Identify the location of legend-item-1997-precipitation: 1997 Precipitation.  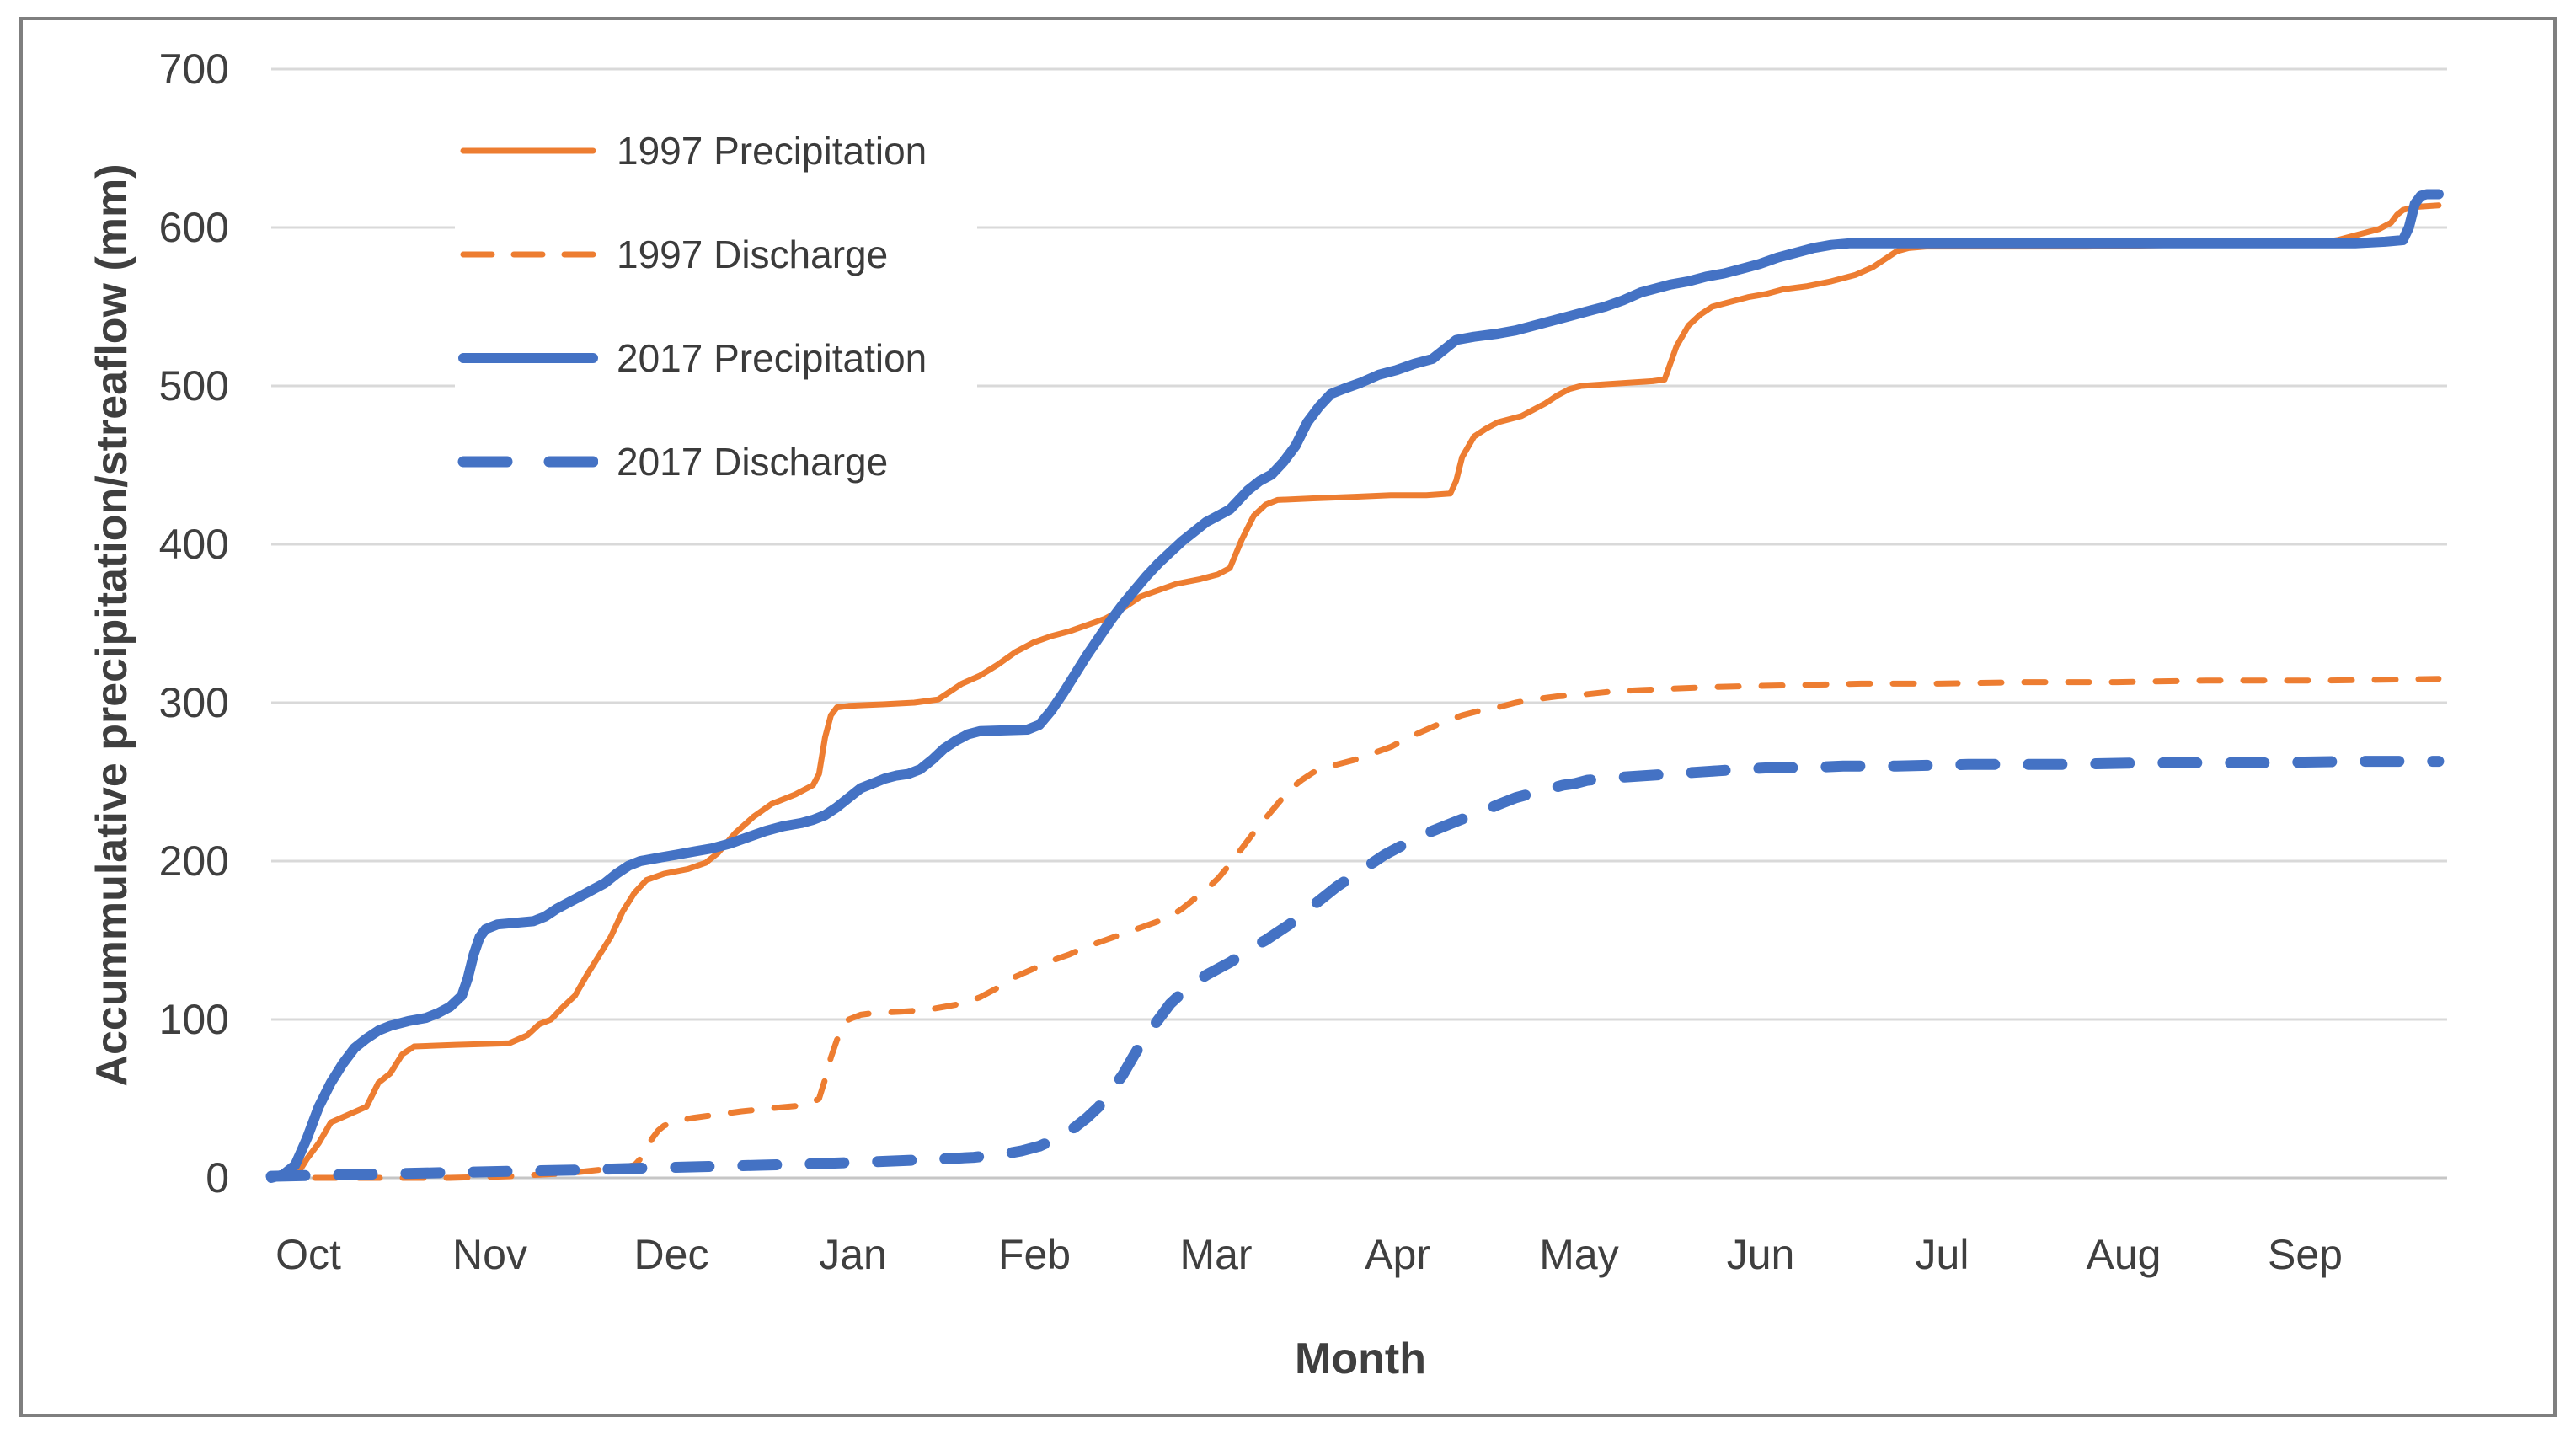
(716, 151).